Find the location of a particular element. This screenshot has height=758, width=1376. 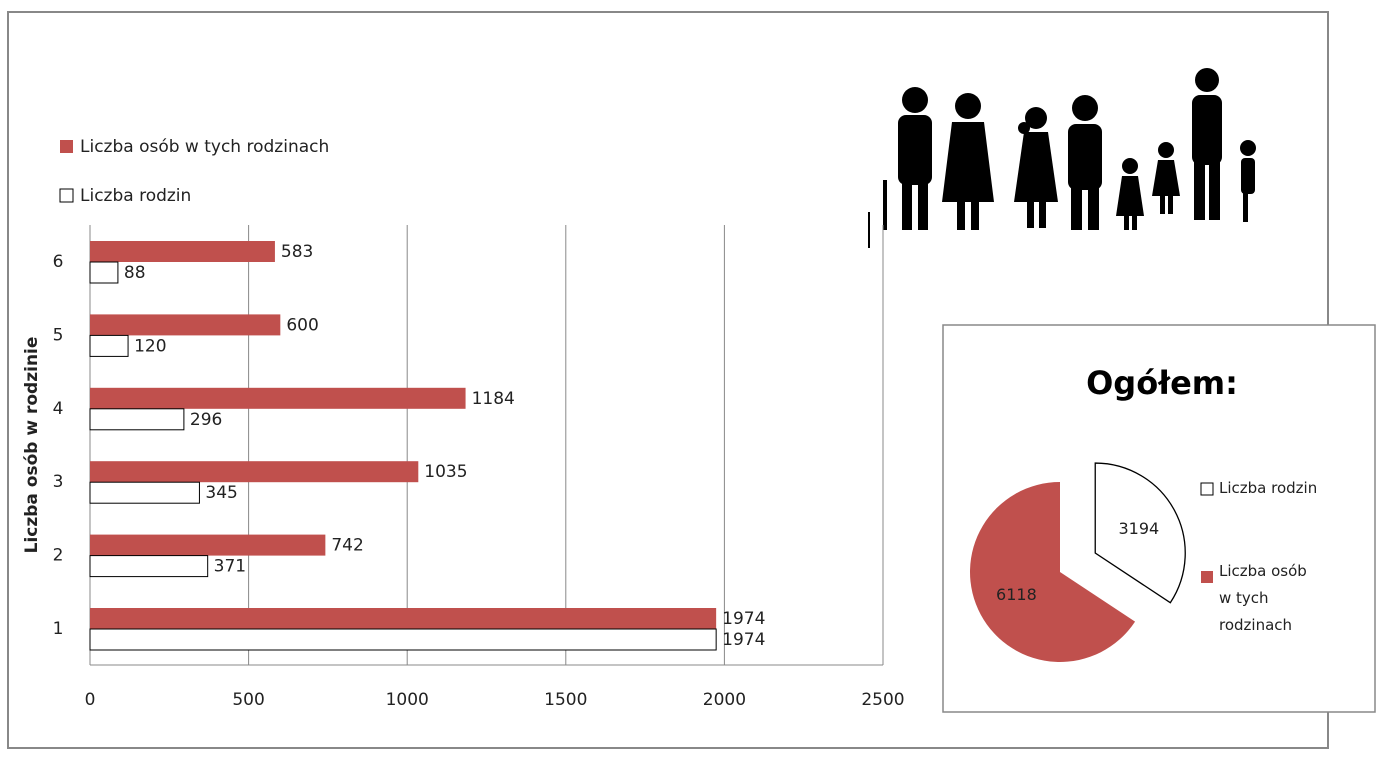

y-tick-label: 5 is located at coordinates (58, 335).